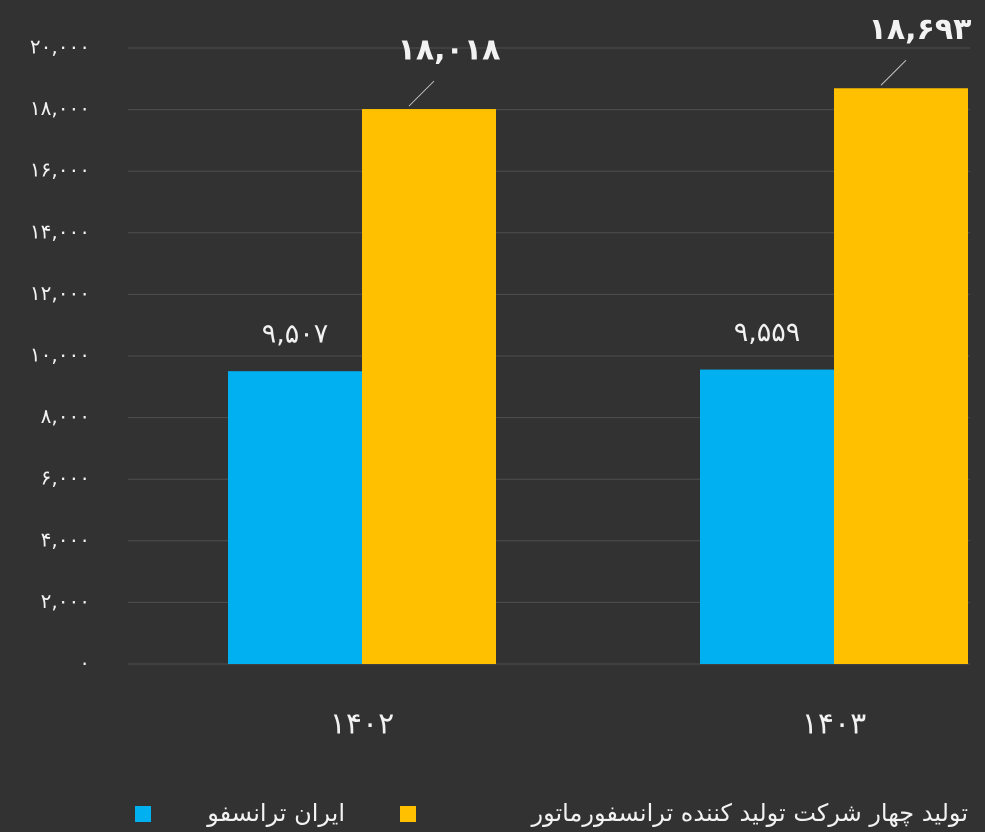 This screenshot has width=985, height=832. I want to click on y-tick-label: ۴,۰۰۰, so click(65, 539).